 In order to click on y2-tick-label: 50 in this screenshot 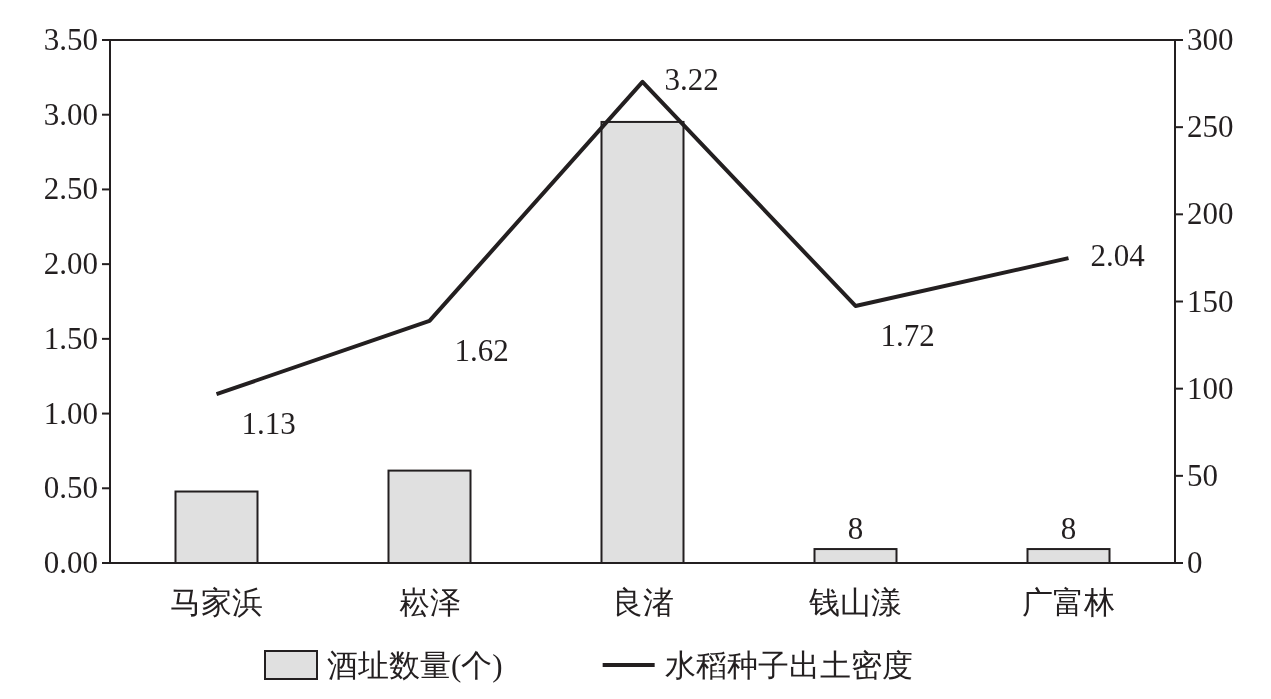, I will do `click(1202, 475)`.